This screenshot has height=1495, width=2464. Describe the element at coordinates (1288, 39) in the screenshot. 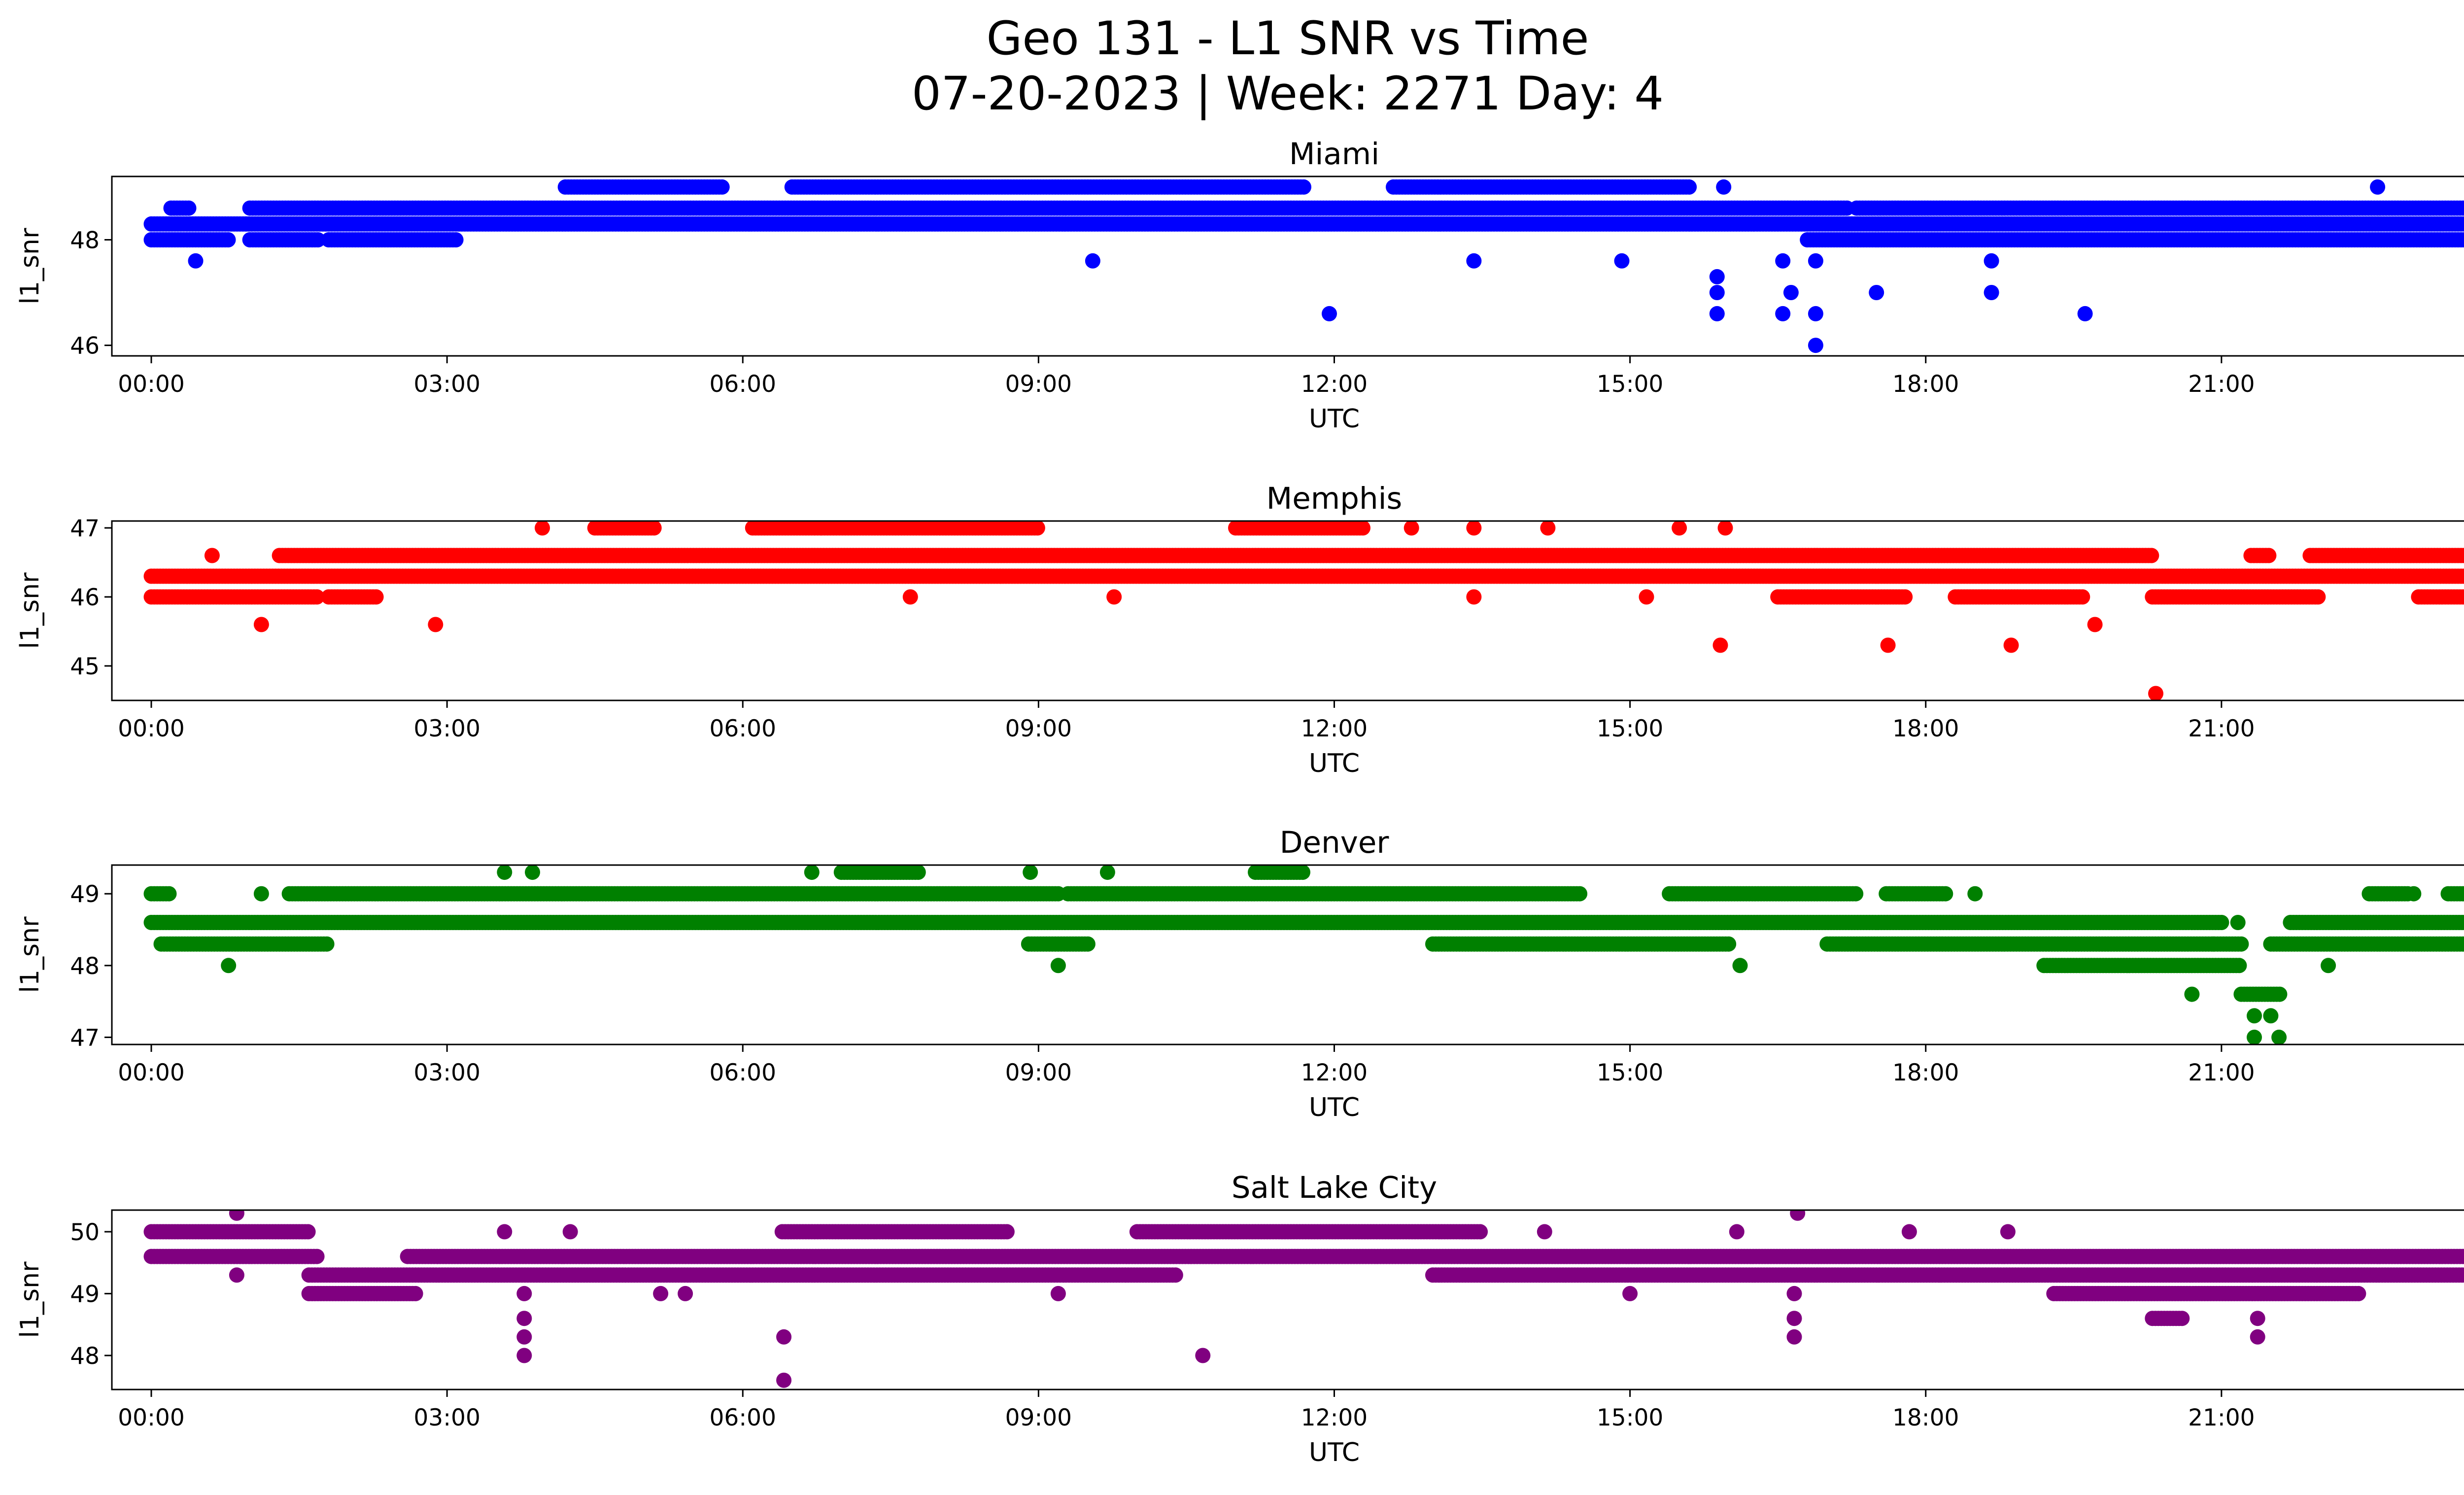

I see `figure-title-line1: Geo 131 - L1 SNR vs Time` at that location.